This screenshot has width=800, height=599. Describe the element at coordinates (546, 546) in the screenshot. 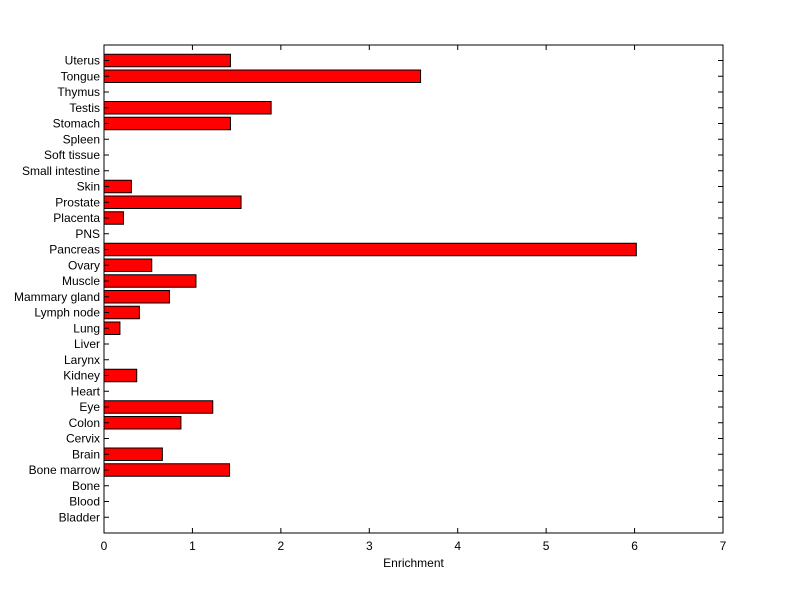

I see `x-tick-label-5: 5` at that location.